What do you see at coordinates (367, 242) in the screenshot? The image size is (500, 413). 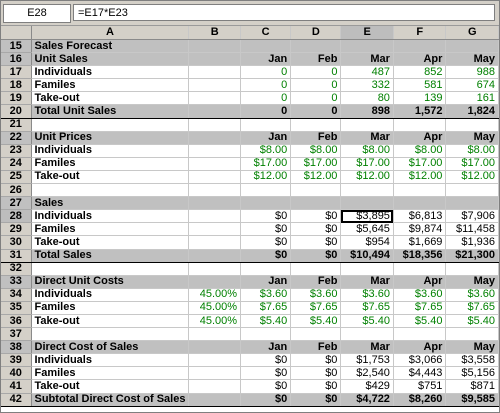 I see `cell-e30: $954` at bounding box center [367, 242].